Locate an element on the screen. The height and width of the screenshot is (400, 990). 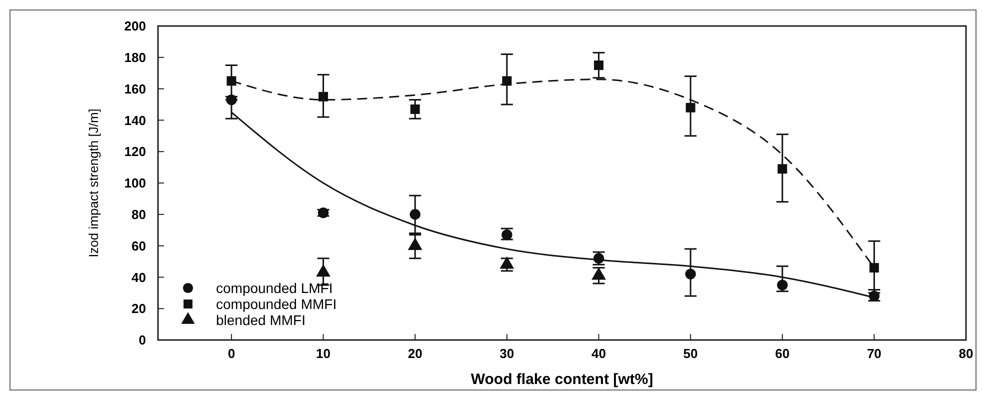
x-tick-label: 0 is located at coordinates (232, 353).